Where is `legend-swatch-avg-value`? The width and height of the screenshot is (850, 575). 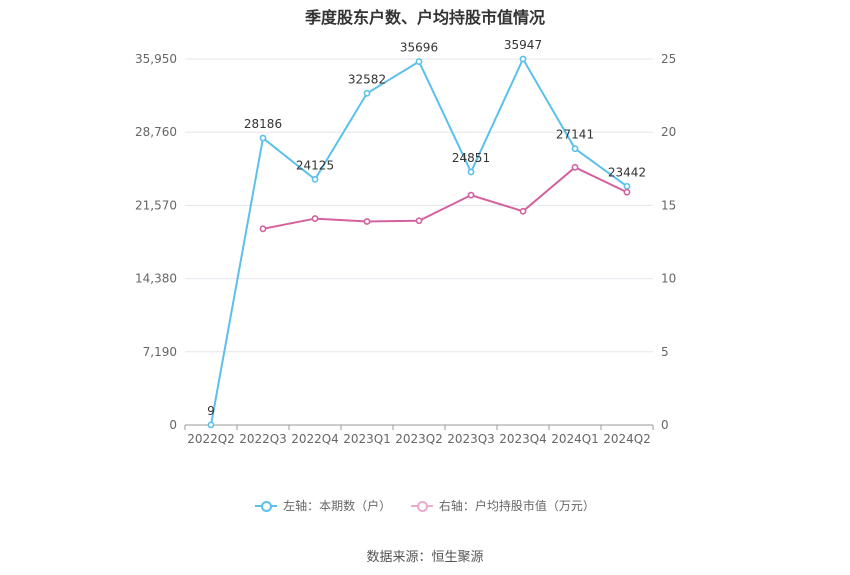
legend-swatch-avg-value is located at coordinates (421, 506).